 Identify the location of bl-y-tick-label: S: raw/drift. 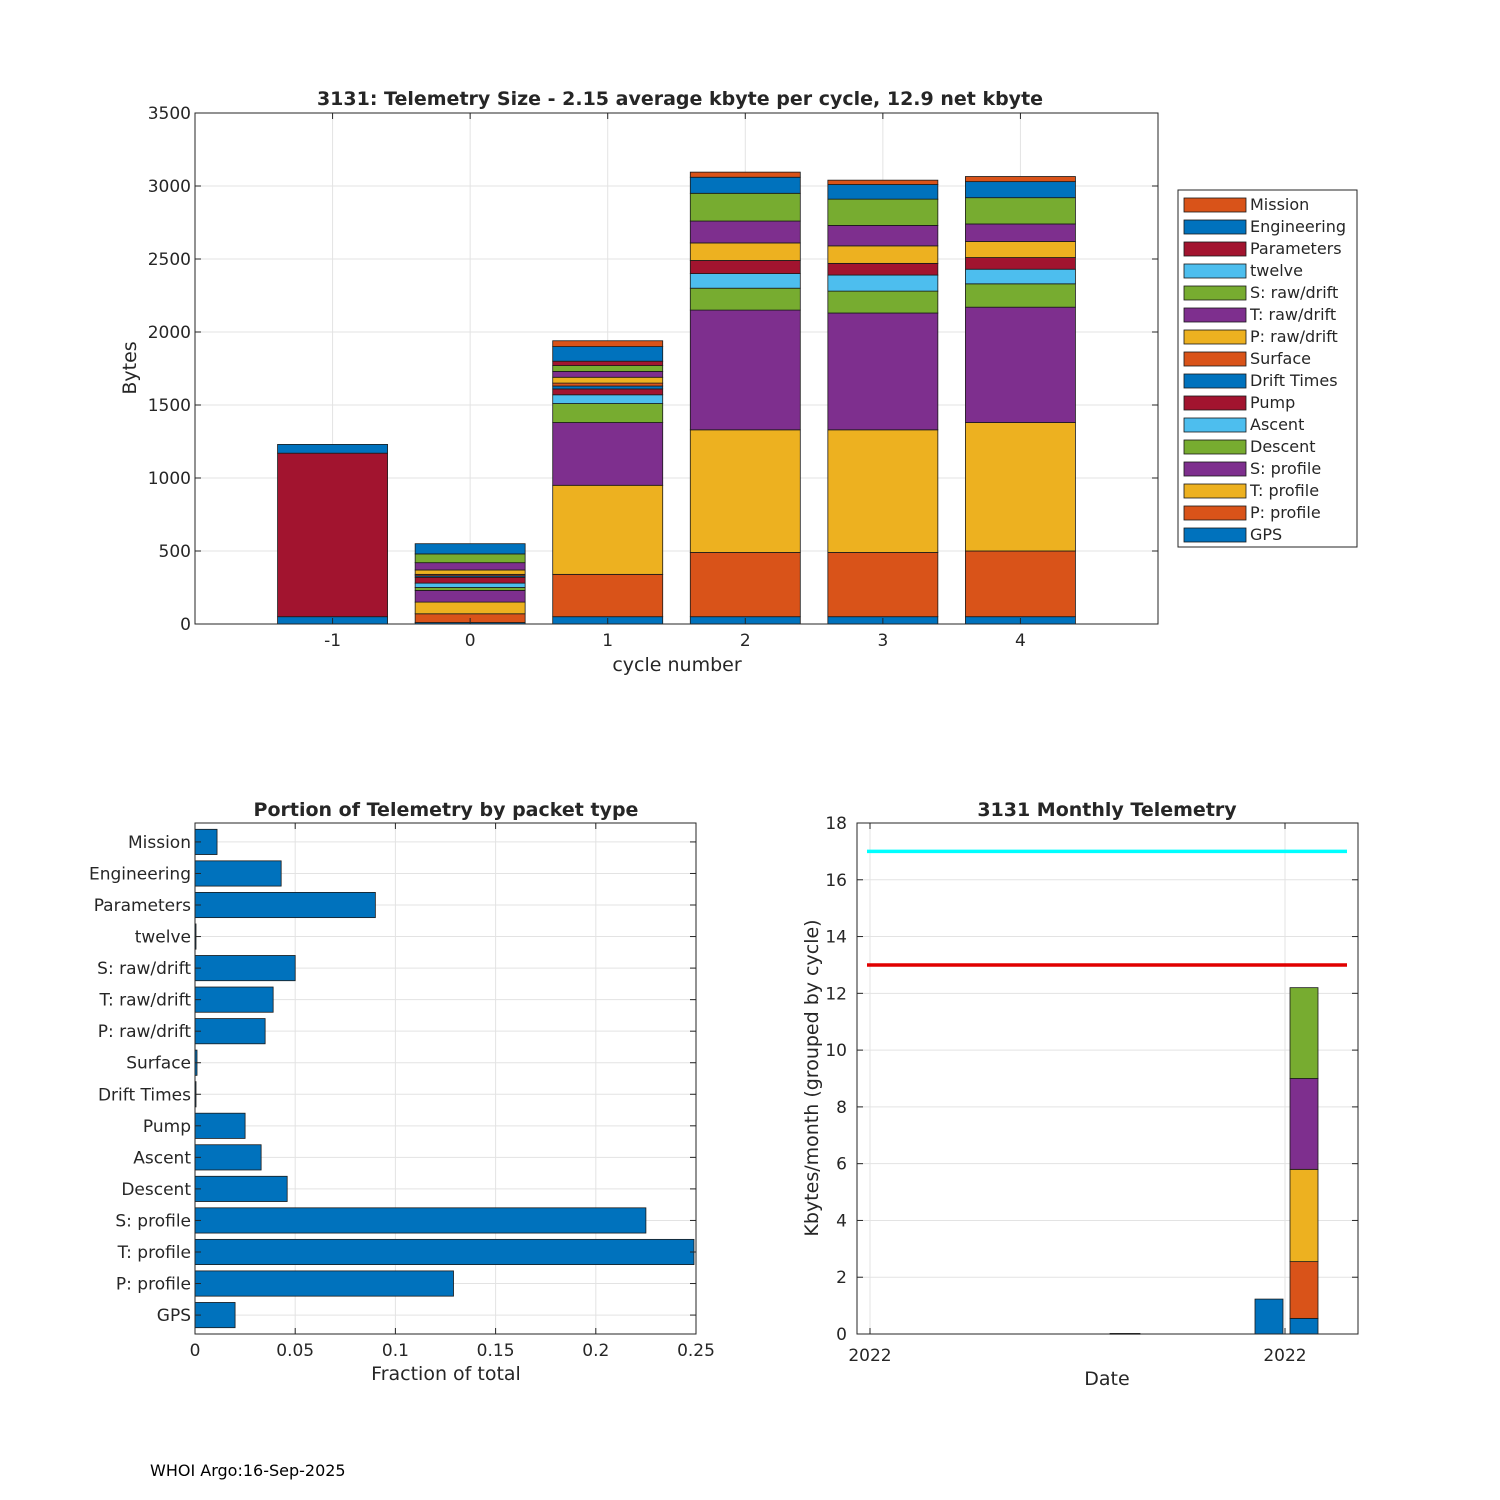
(144, 969).